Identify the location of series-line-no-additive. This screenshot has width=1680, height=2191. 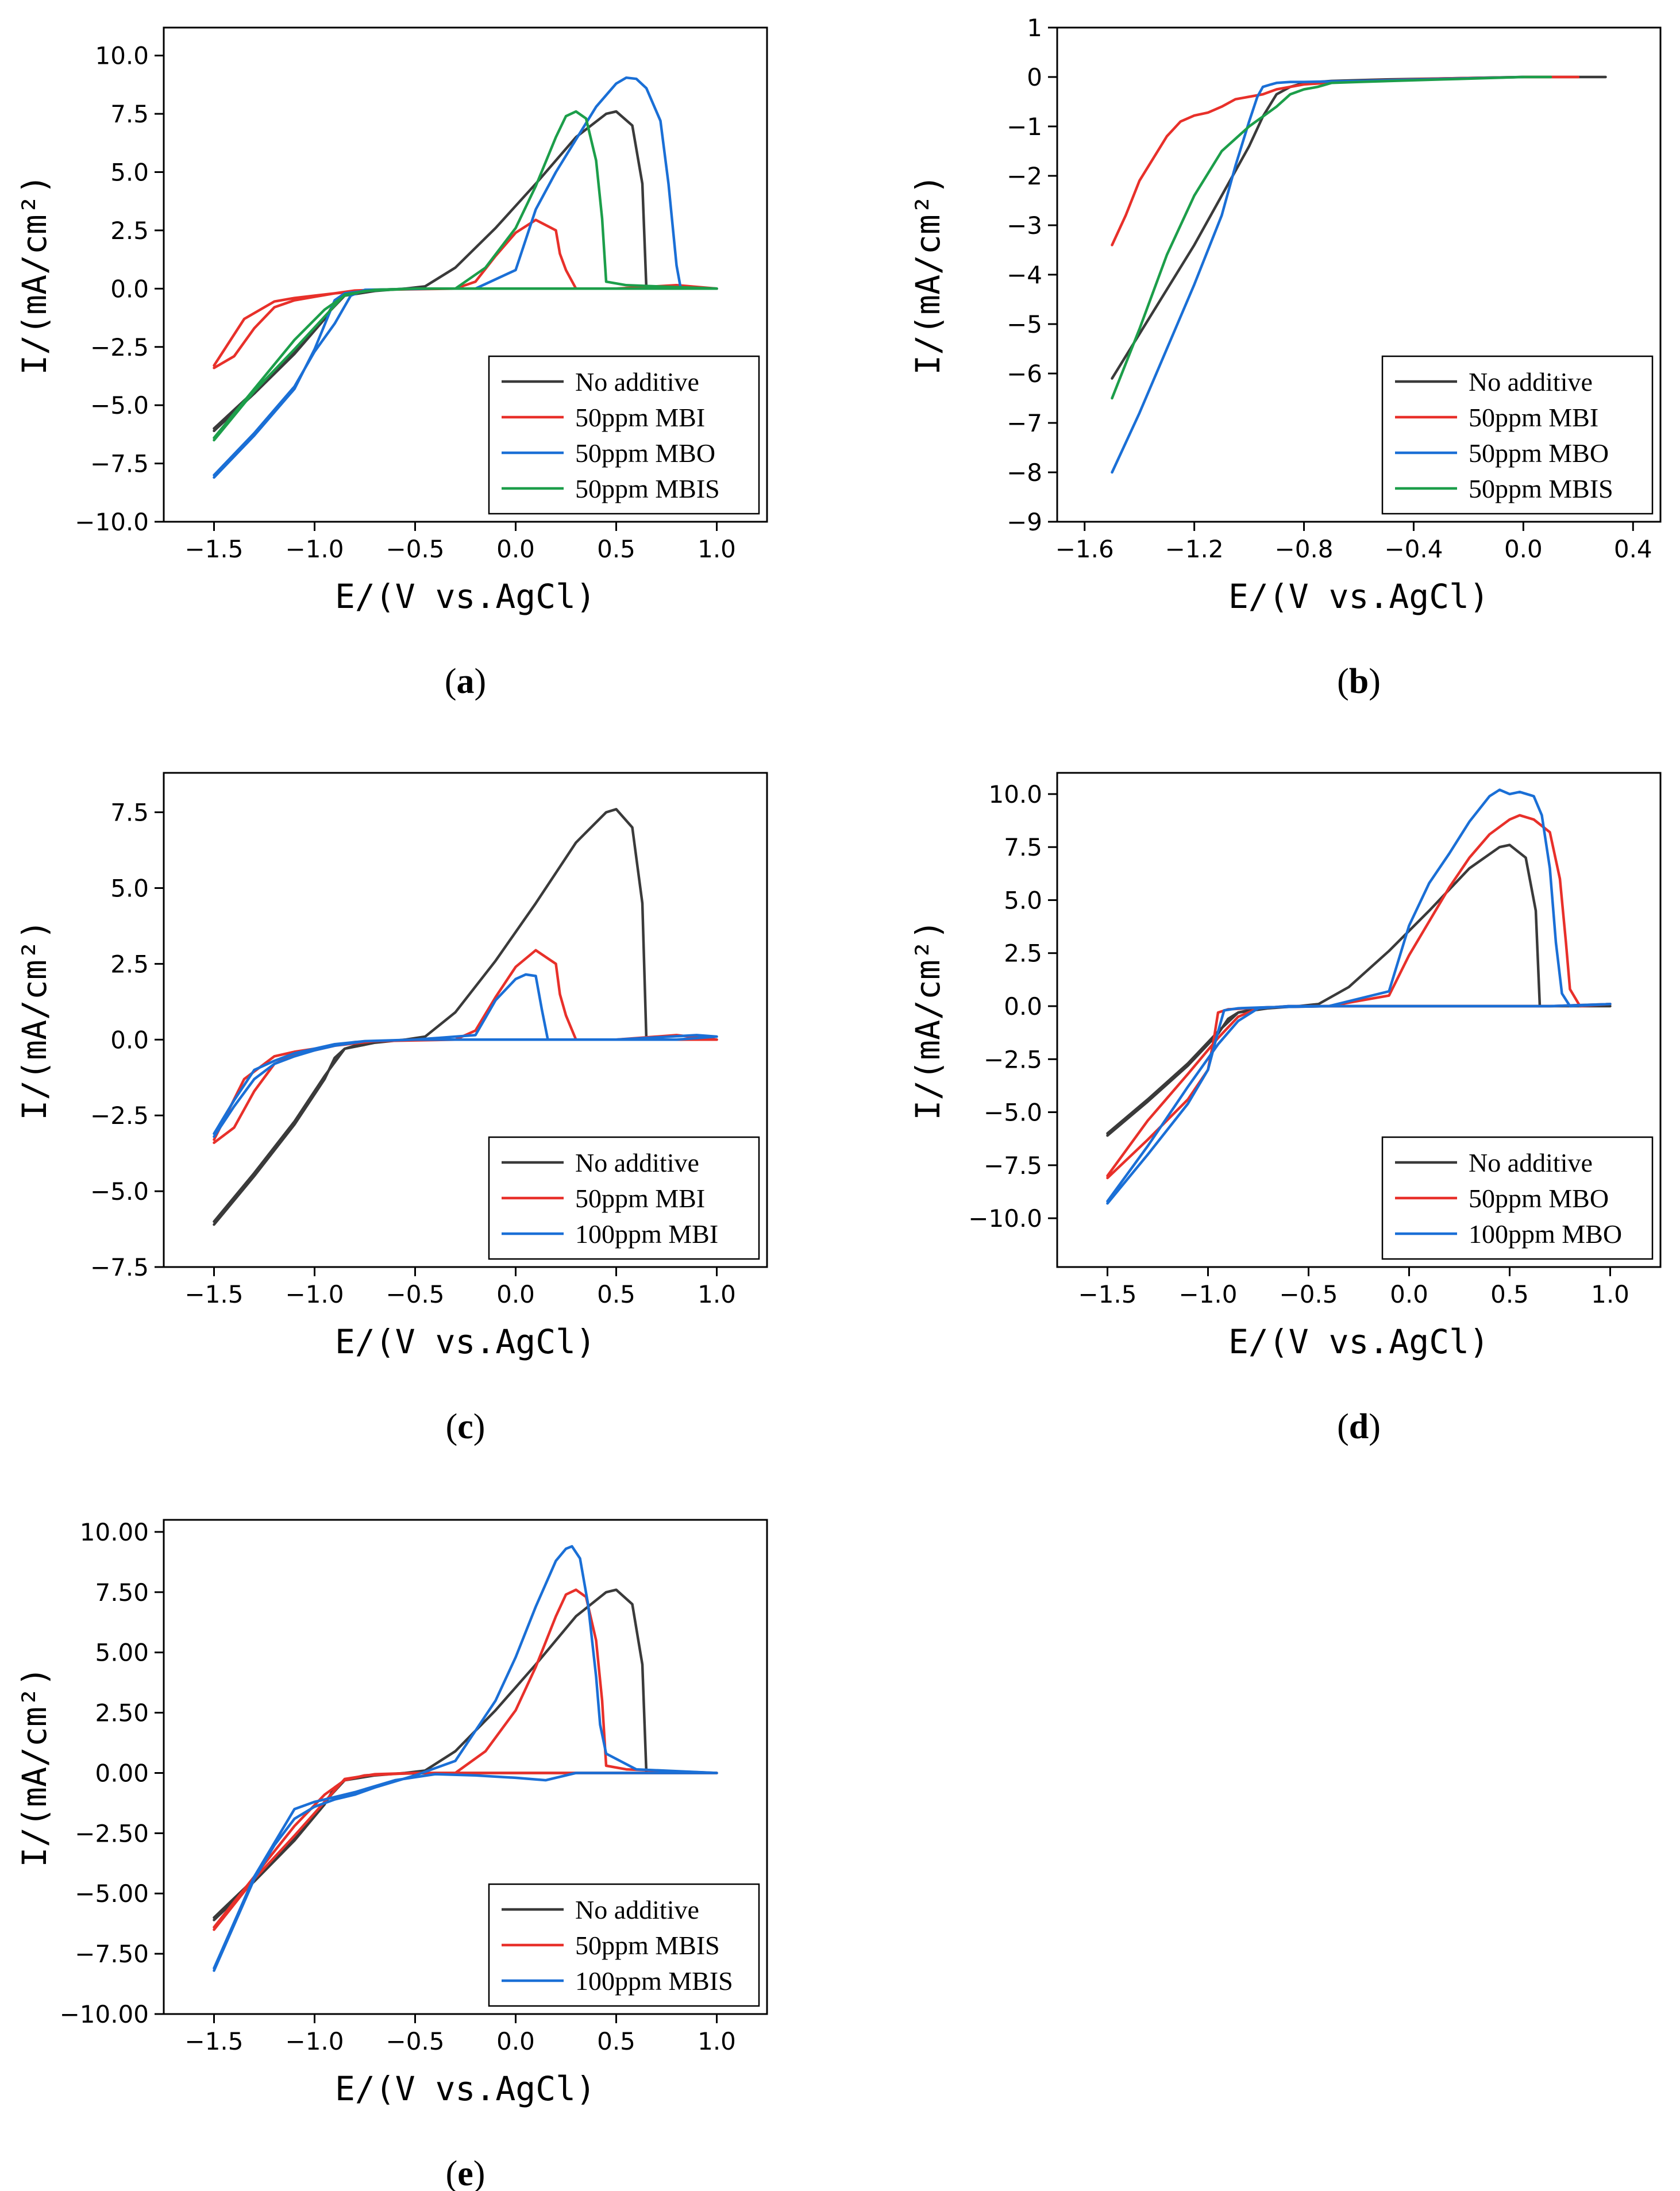
(1359, 227).